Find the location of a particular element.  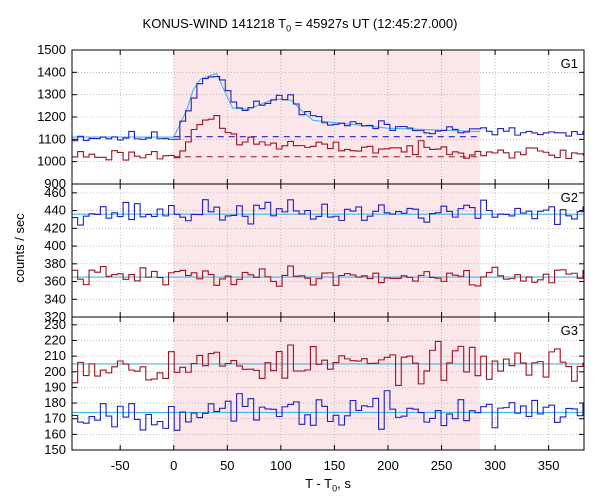

x-tick-label: -50 is located at coordinates (120, 465).